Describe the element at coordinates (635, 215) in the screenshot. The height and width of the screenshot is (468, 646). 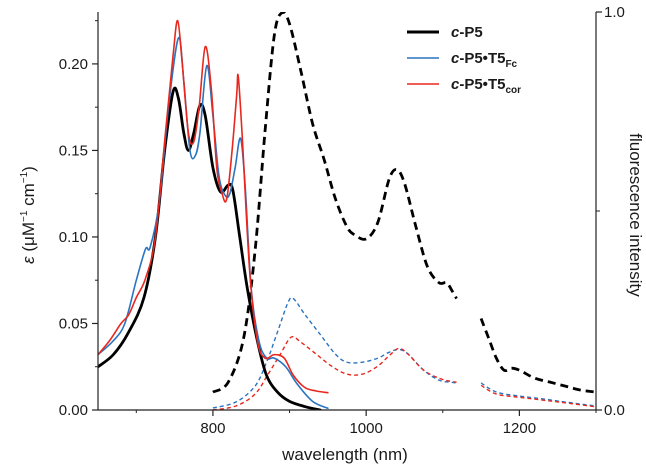
I see `y2-axis-title: fluorescence intensity` at that location.